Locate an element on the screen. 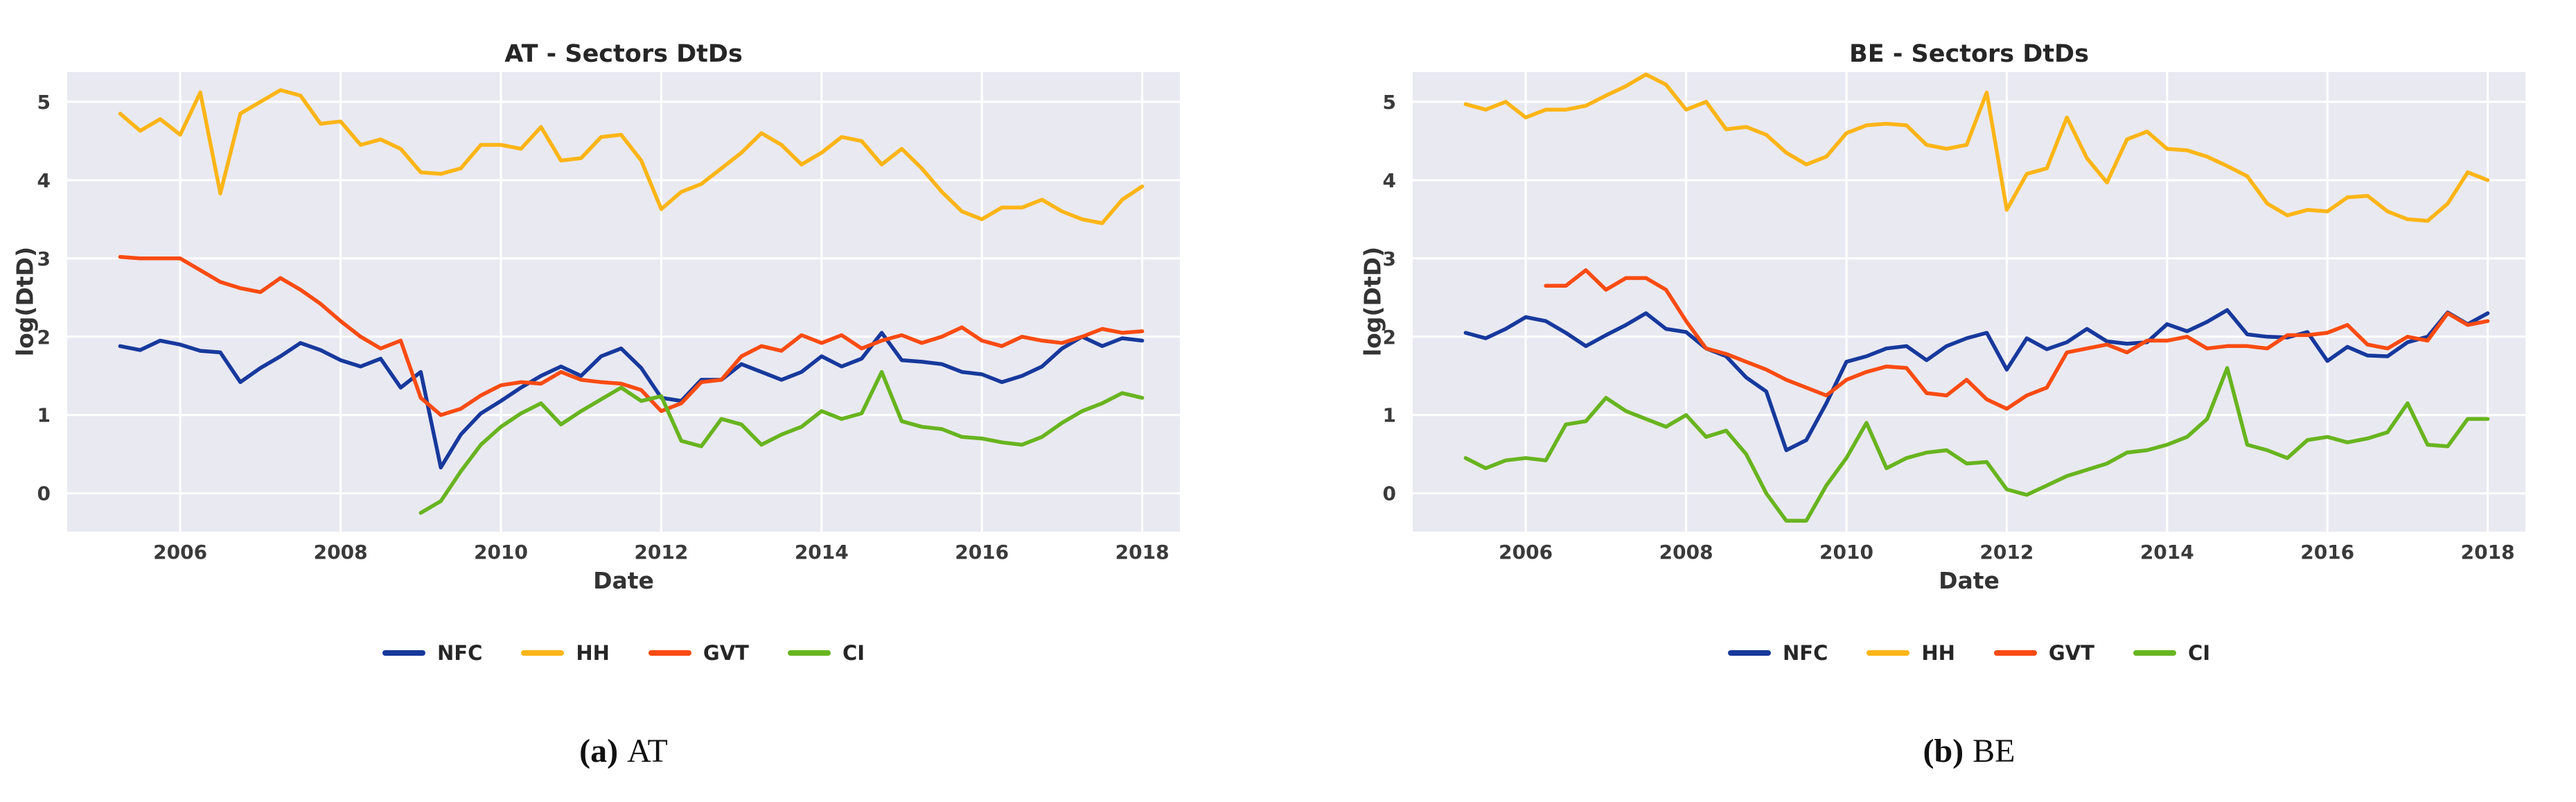  subfigure-caption-b: (b) BE is located at coordinates (1969, 751).